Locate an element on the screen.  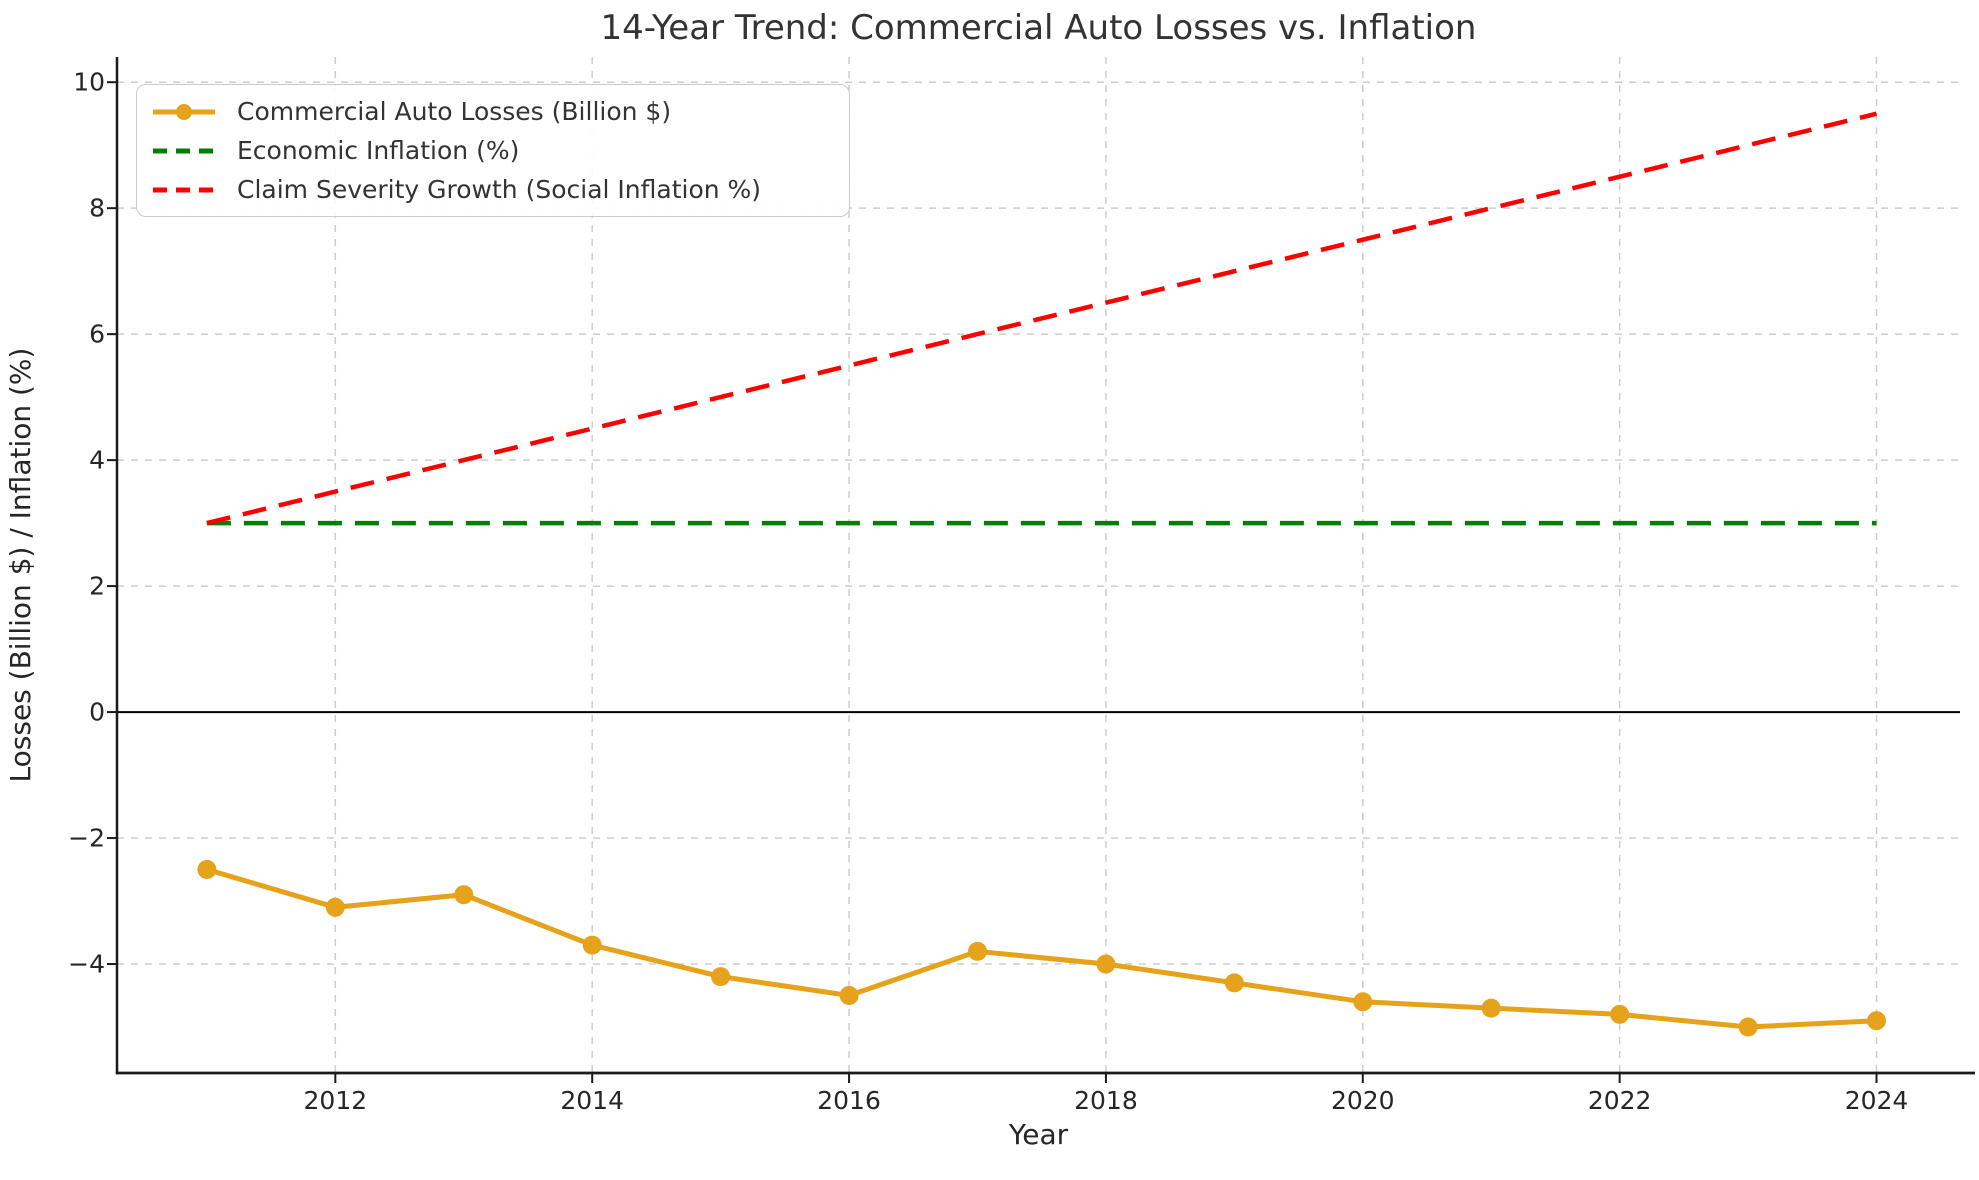
legend-item-commercial-auto-losses: Commercial Auto Losses (Billion $) is located at coordinates (500, 111).